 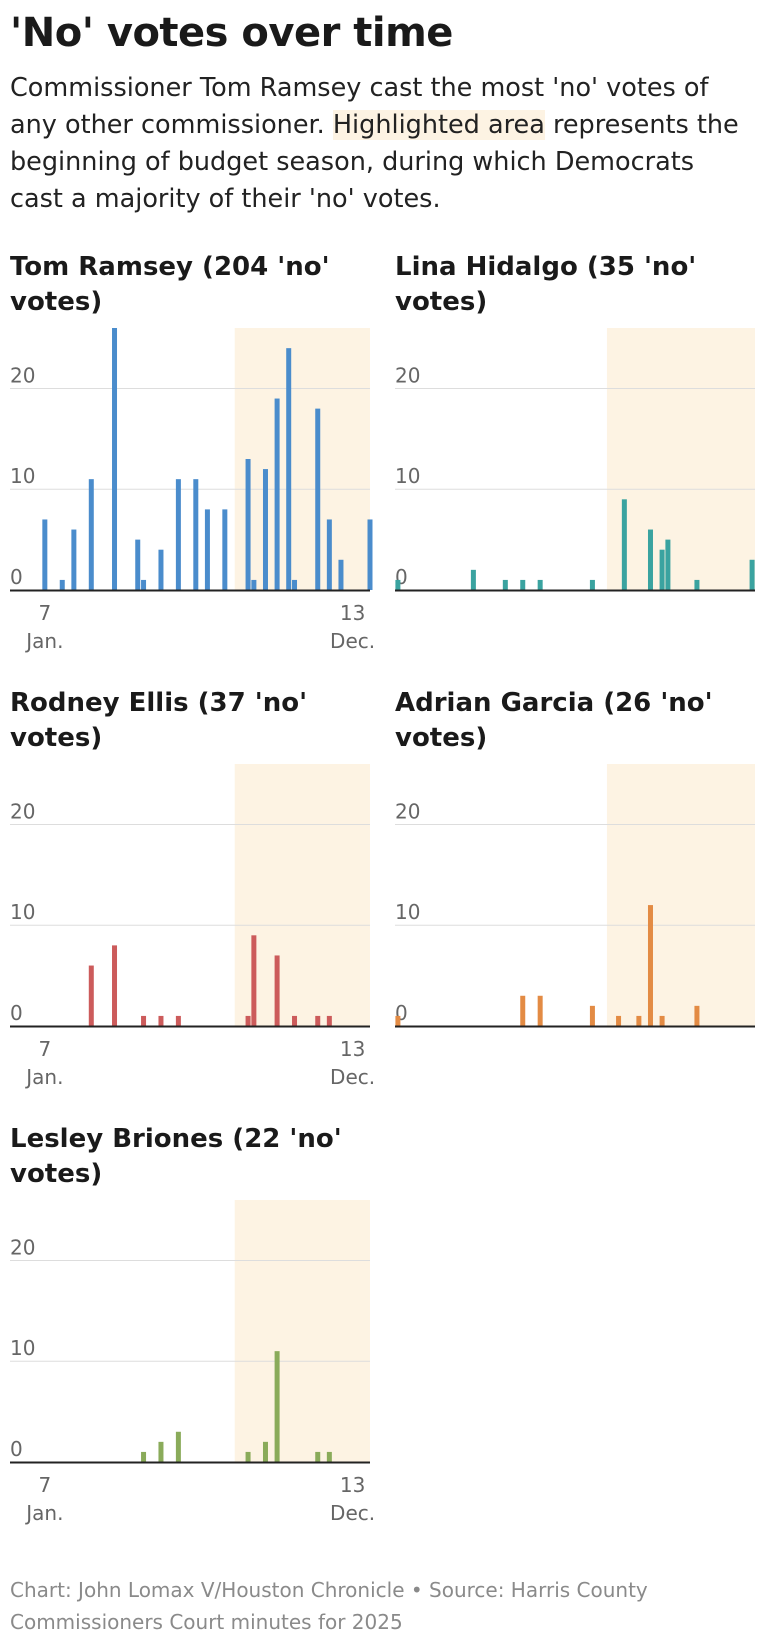 What do you see at coordinates (231, 33) in the screenshot?
I see `chart-title: 'No' votes over time` at bounding box center [231, 33].